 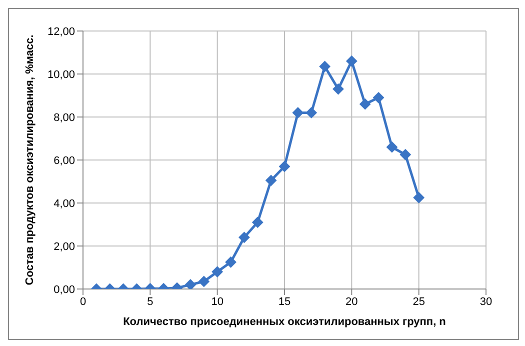 What do you see at coordinates (284, 322) in the screenshot?
I see `x-axis-title: Количество присоединенных оксиэтилированных групп, n` at bounding box center [284, 322].